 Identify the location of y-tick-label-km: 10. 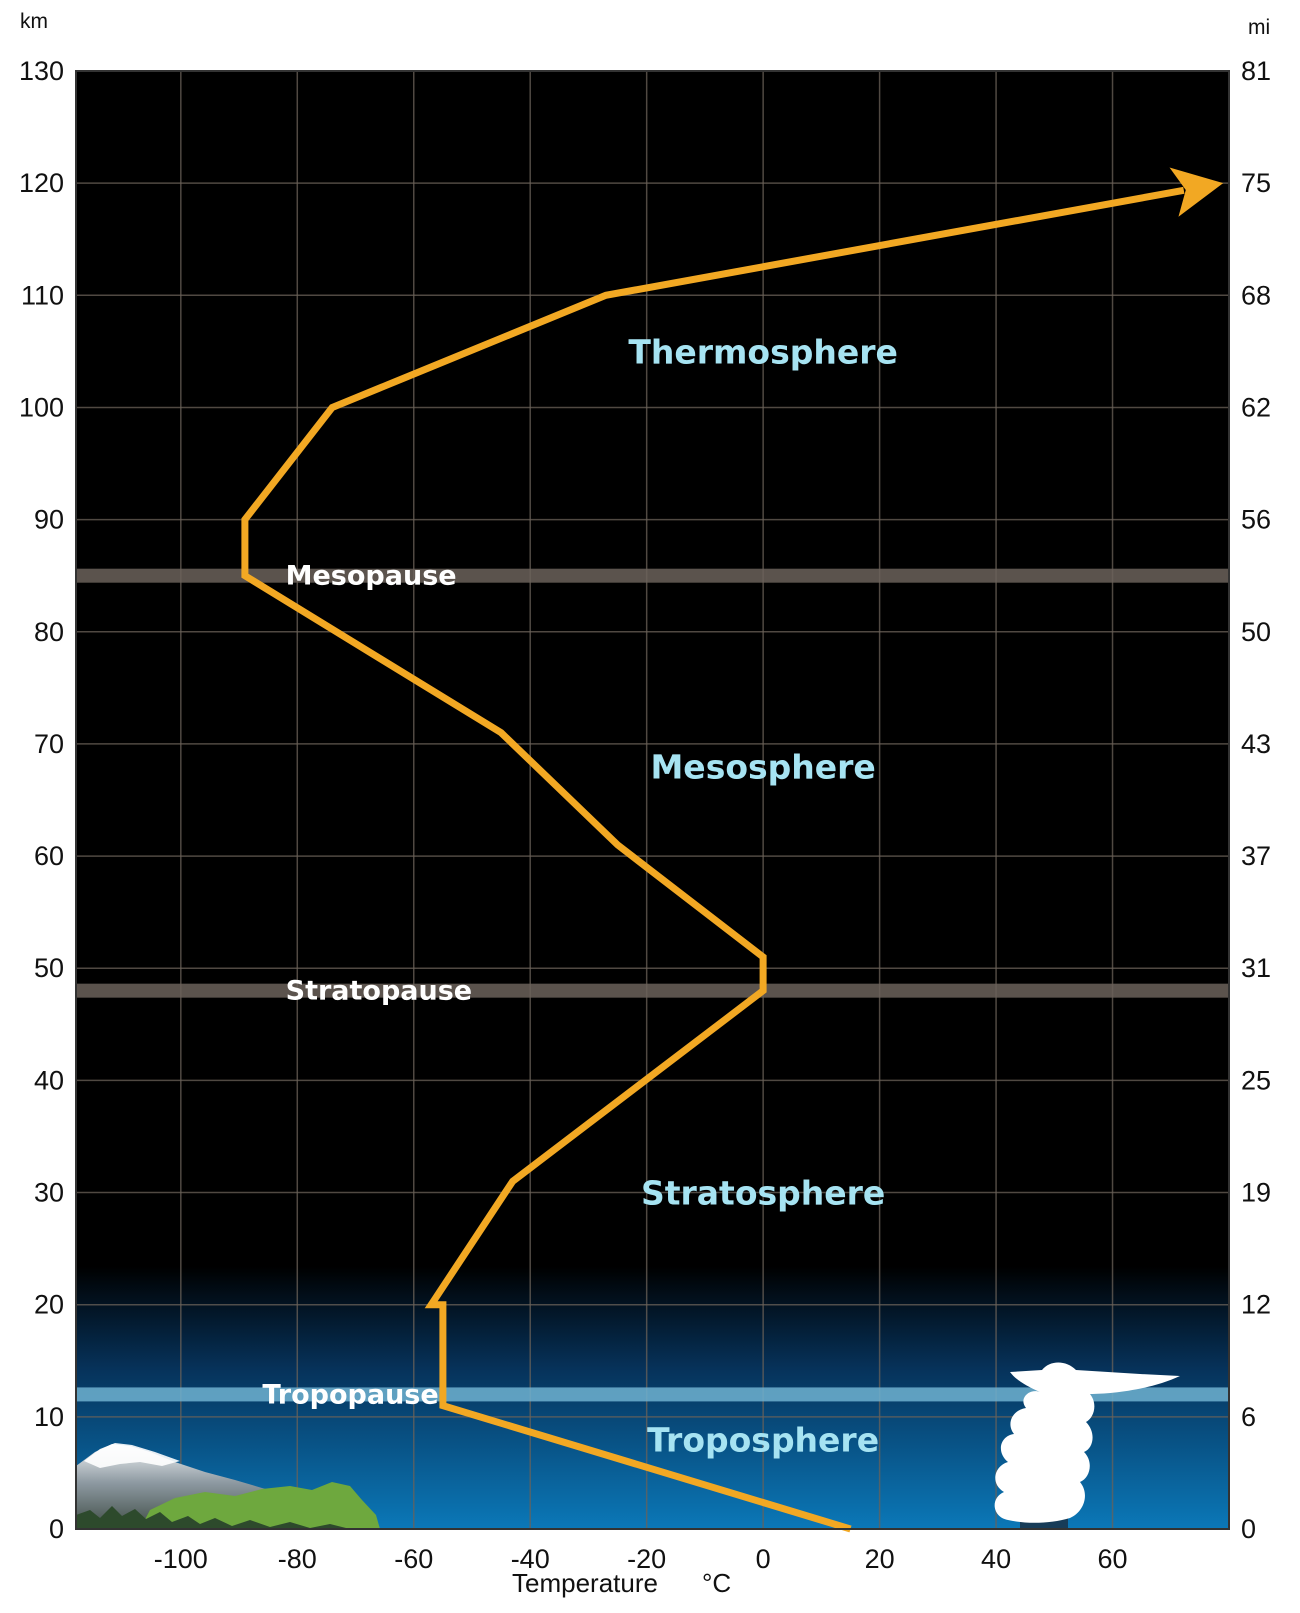
(49, 1417).